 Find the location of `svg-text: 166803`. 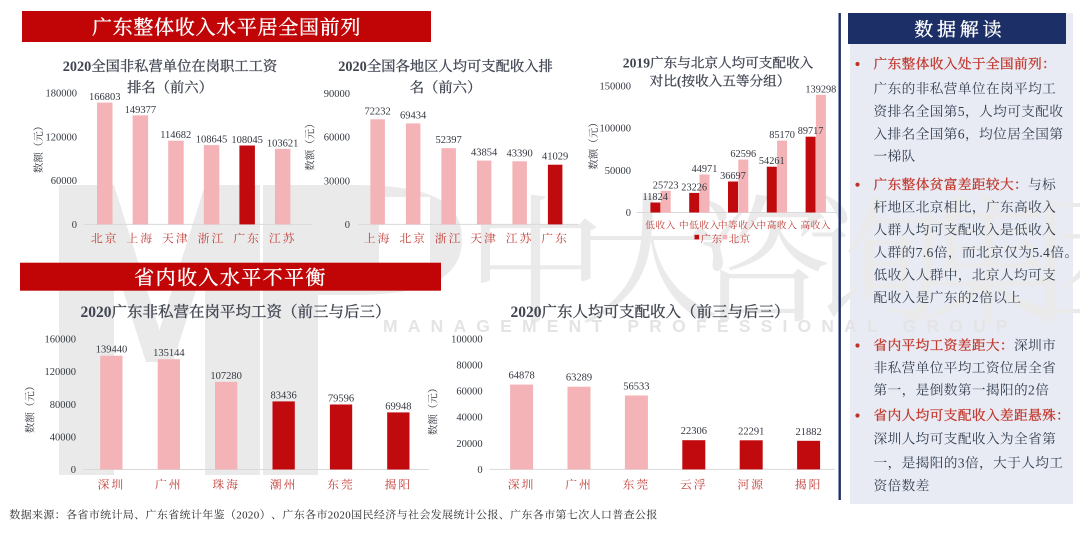

svg-text: 166803 is located at coordinates (105, 97).